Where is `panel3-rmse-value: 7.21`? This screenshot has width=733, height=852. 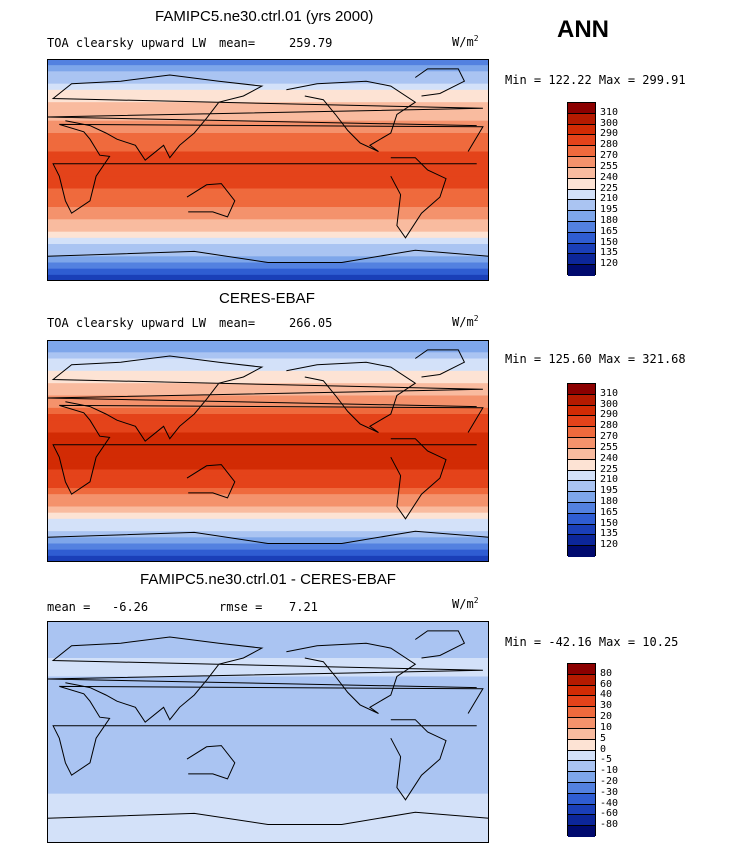 panel3-rmse-value: 7.21 is located at coordinates (303, 607).